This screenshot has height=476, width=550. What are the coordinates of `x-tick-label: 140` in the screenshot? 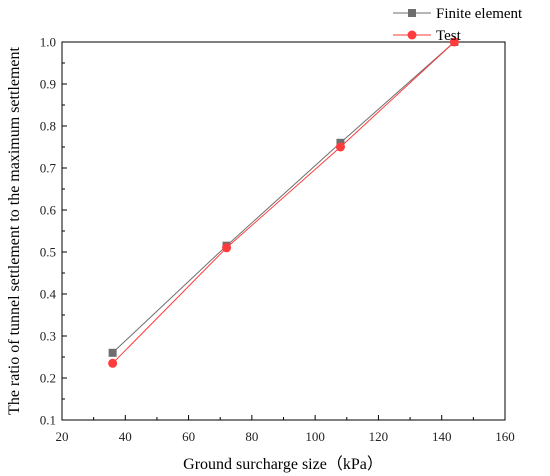 It's located at (442, 436).